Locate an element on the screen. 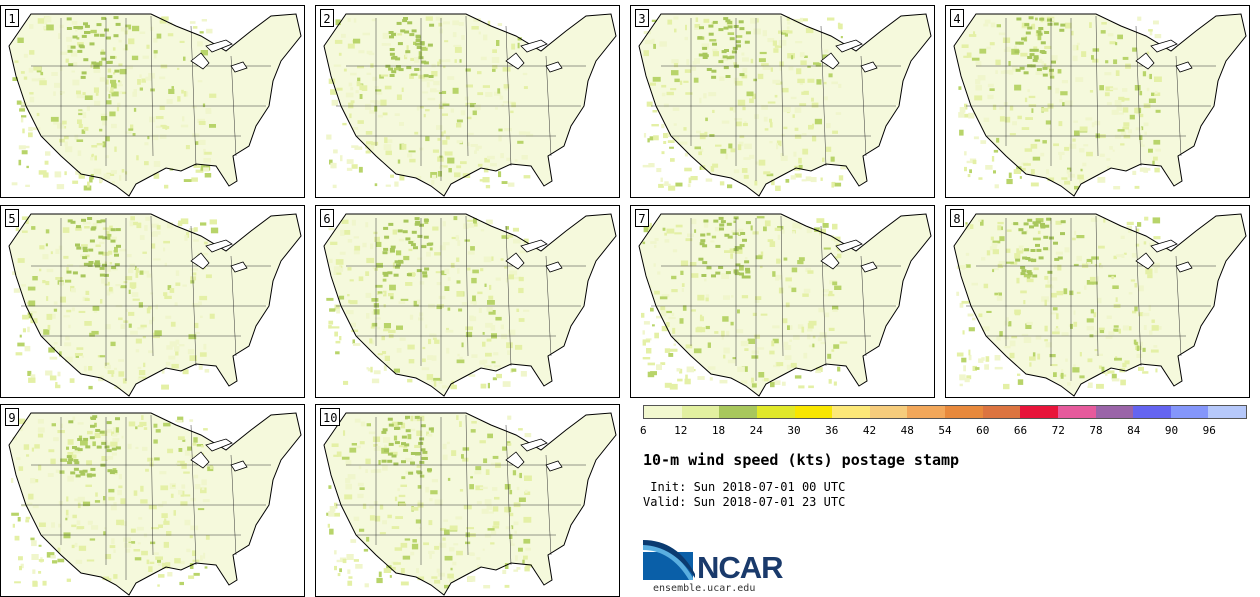 The image size is (1260, 597). colorbar-ticks: 6 12 18 24 30 36 42 48 54 60 66 72 78 84 90 96 is located at coordinates (943, 431).